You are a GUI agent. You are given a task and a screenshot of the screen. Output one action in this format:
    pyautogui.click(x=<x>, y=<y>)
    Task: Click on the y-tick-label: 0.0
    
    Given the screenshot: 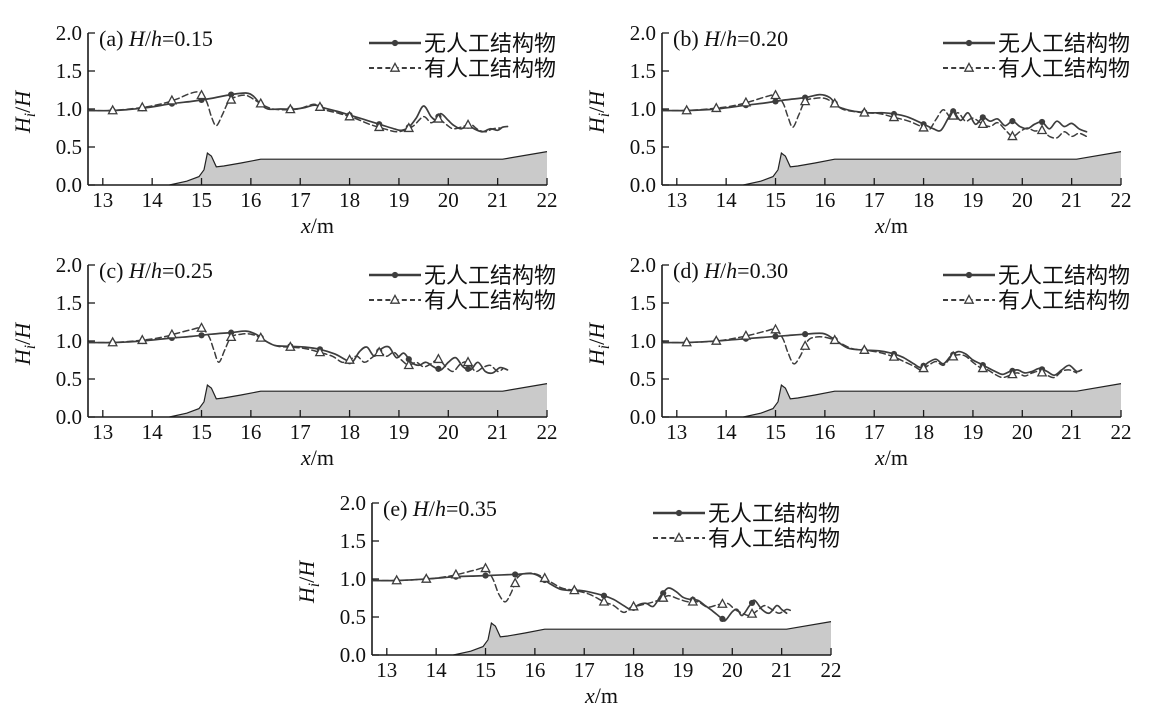 What is the action you would take?
    pyautogui.click(x=643, y=185)
    